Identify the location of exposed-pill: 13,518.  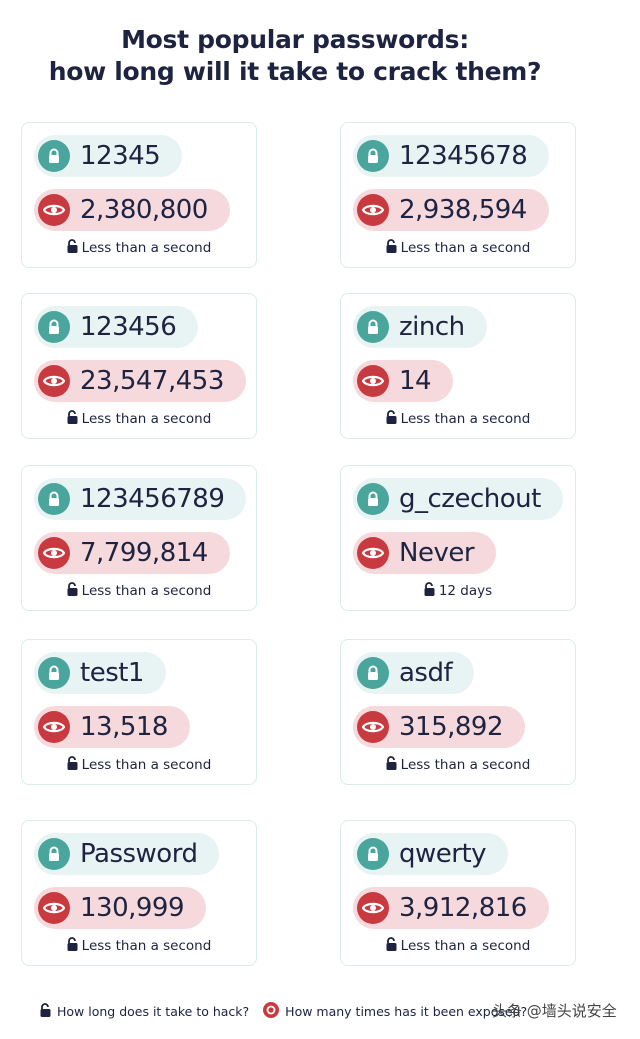
(112, 727).